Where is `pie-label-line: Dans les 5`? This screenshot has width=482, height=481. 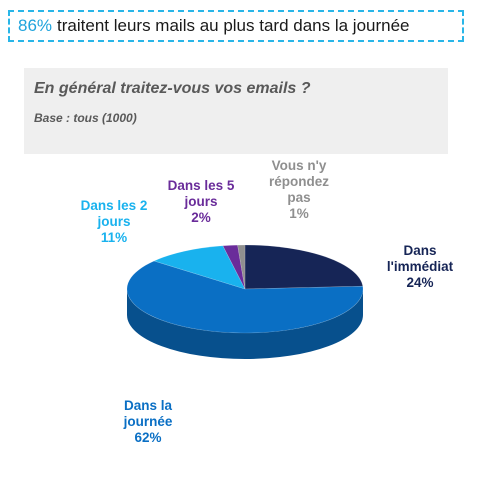
pie-label-line: Dans les 5 is located at coordinates (201, 185).